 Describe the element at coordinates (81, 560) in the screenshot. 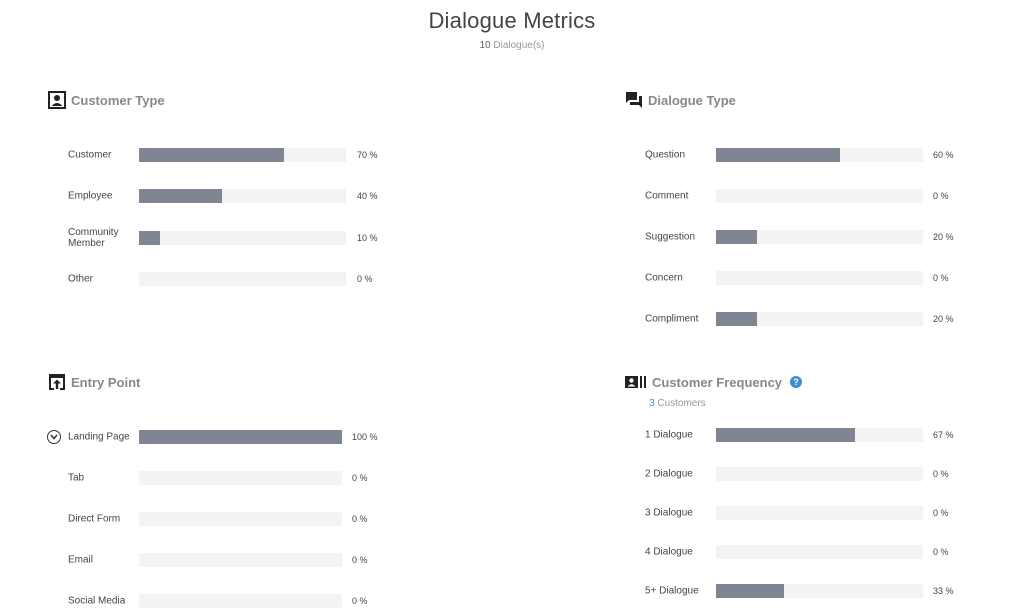

I see `row-label: Email` at that location.